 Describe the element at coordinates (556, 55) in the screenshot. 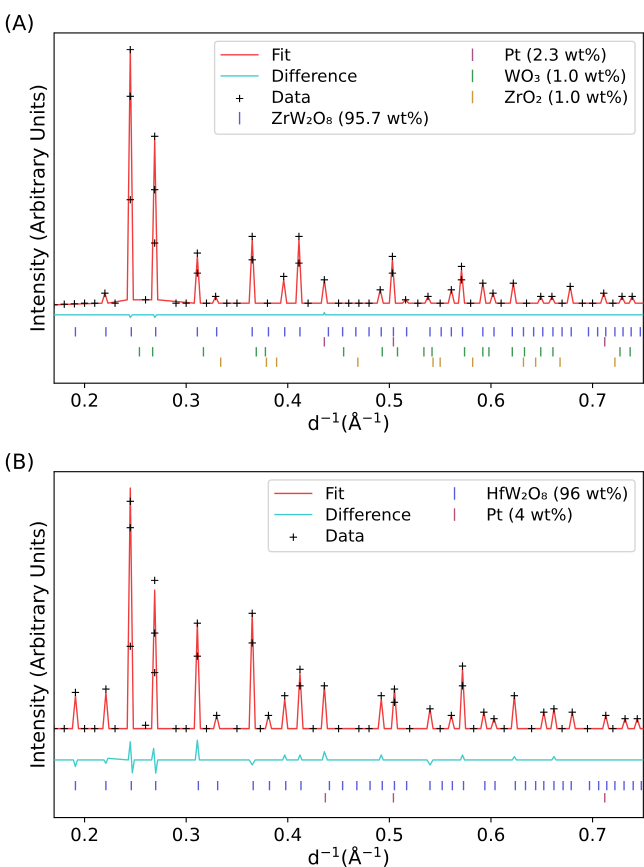

I see `legend-label: Pt (2.3 wt%)` at that location.